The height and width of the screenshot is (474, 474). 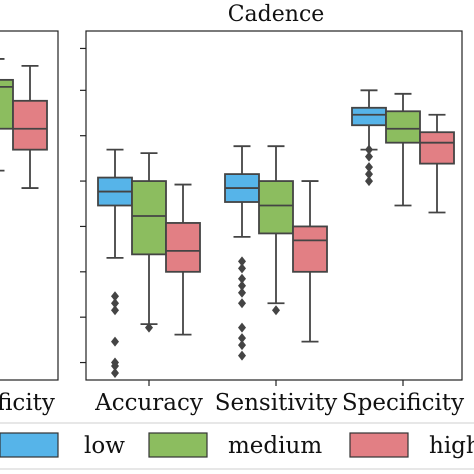 What do you see at coordinates (242, 253) in the screenshot?
I see `box-sensitivity-low` at bounding box center [242, 253].